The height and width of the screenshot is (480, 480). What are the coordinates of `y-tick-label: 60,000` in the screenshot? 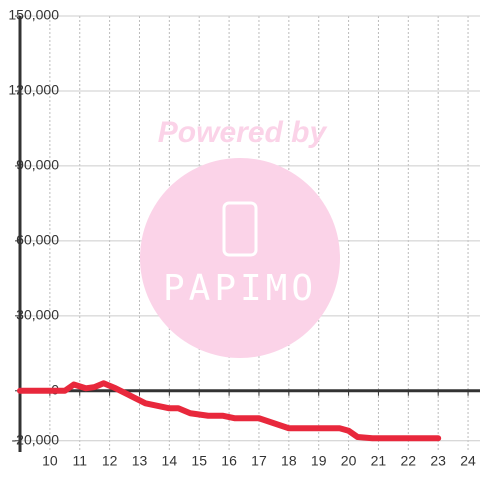 It's located at (37, 240).